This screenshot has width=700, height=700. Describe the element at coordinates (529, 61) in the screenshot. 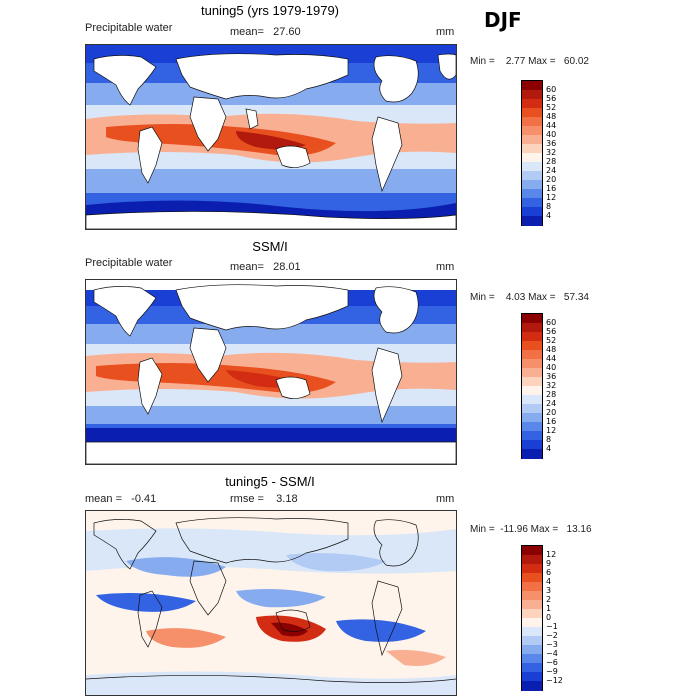

I see `panel1-min-max: Min = 2.77 Max = 60.02` at that location.